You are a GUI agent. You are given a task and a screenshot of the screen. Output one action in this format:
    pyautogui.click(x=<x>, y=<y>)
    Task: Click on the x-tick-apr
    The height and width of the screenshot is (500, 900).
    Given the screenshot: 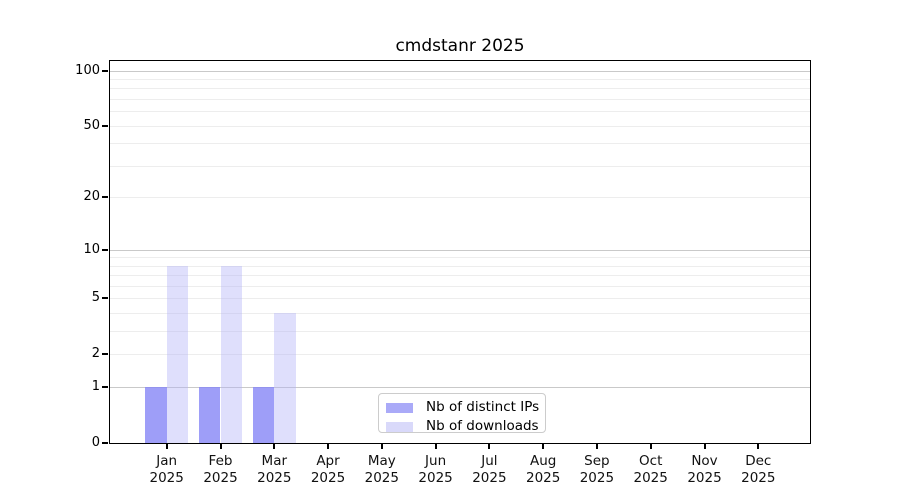 What is the action you would take?
    pyautogui.click(x=328, y=446)
    